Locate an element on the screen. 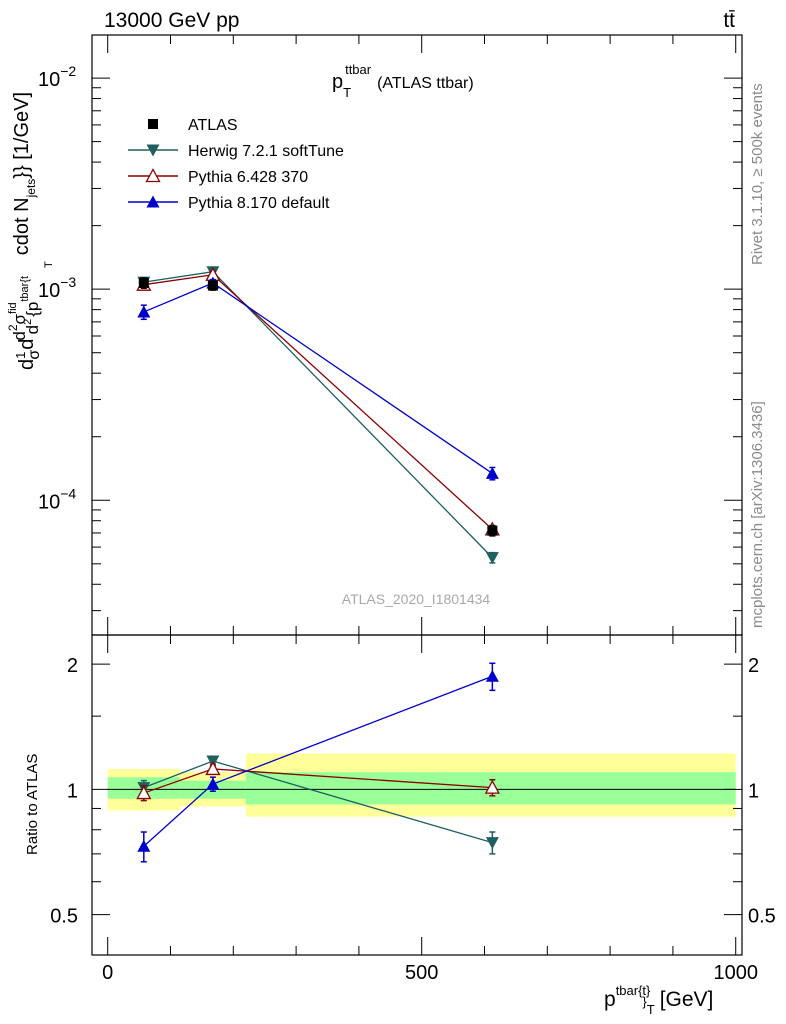 This screenshot has width=786, height=1024. legend-entry-pythia-6-428-370: Pythia 6.428 370 is located at coordinates (218, 177).